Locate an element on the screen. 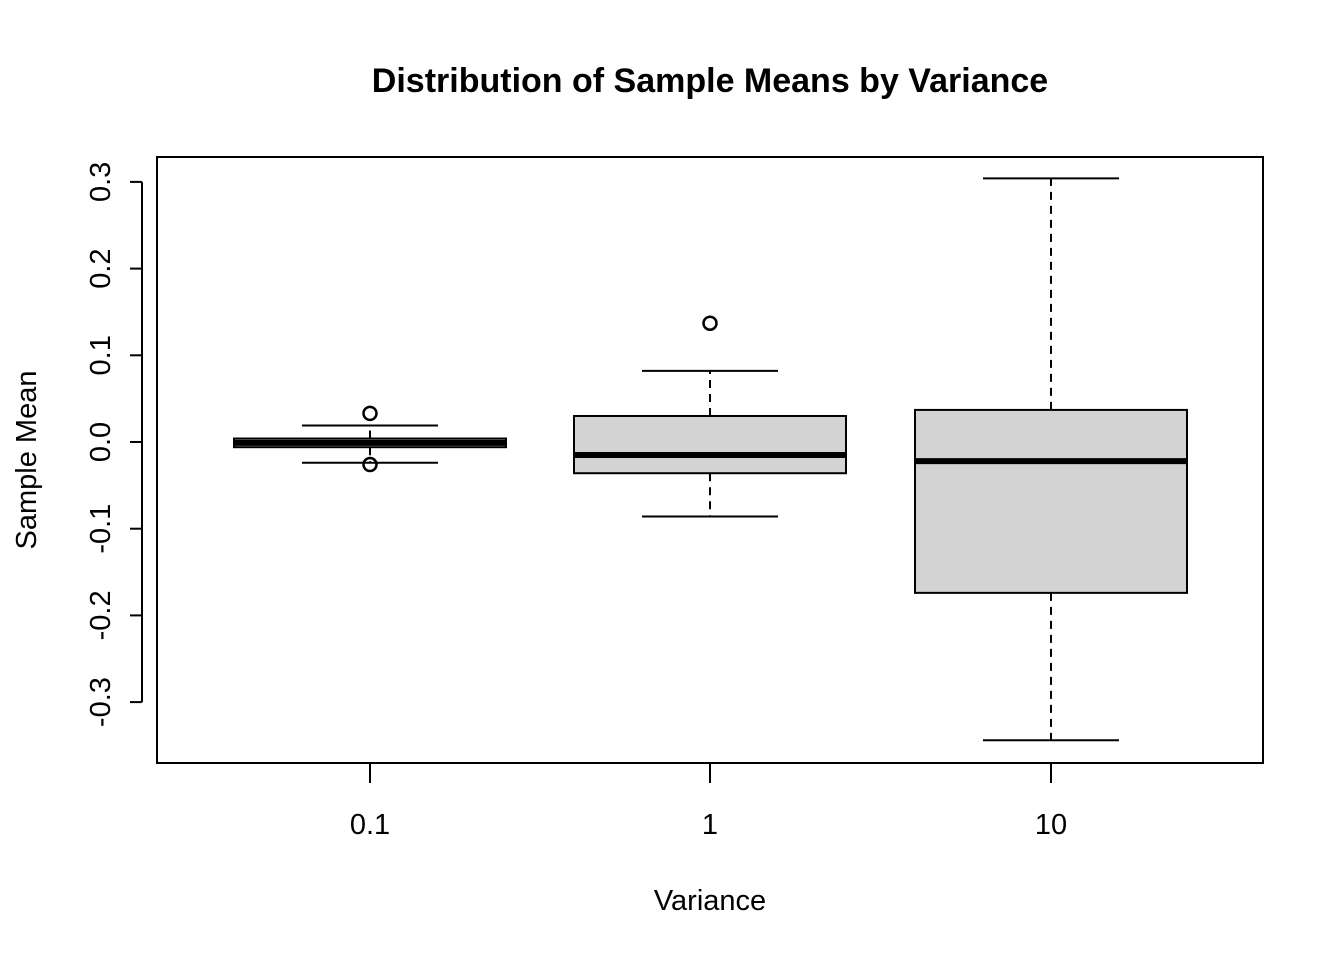  y-tick-label: -0.1 is located at coordinates (101, 529).